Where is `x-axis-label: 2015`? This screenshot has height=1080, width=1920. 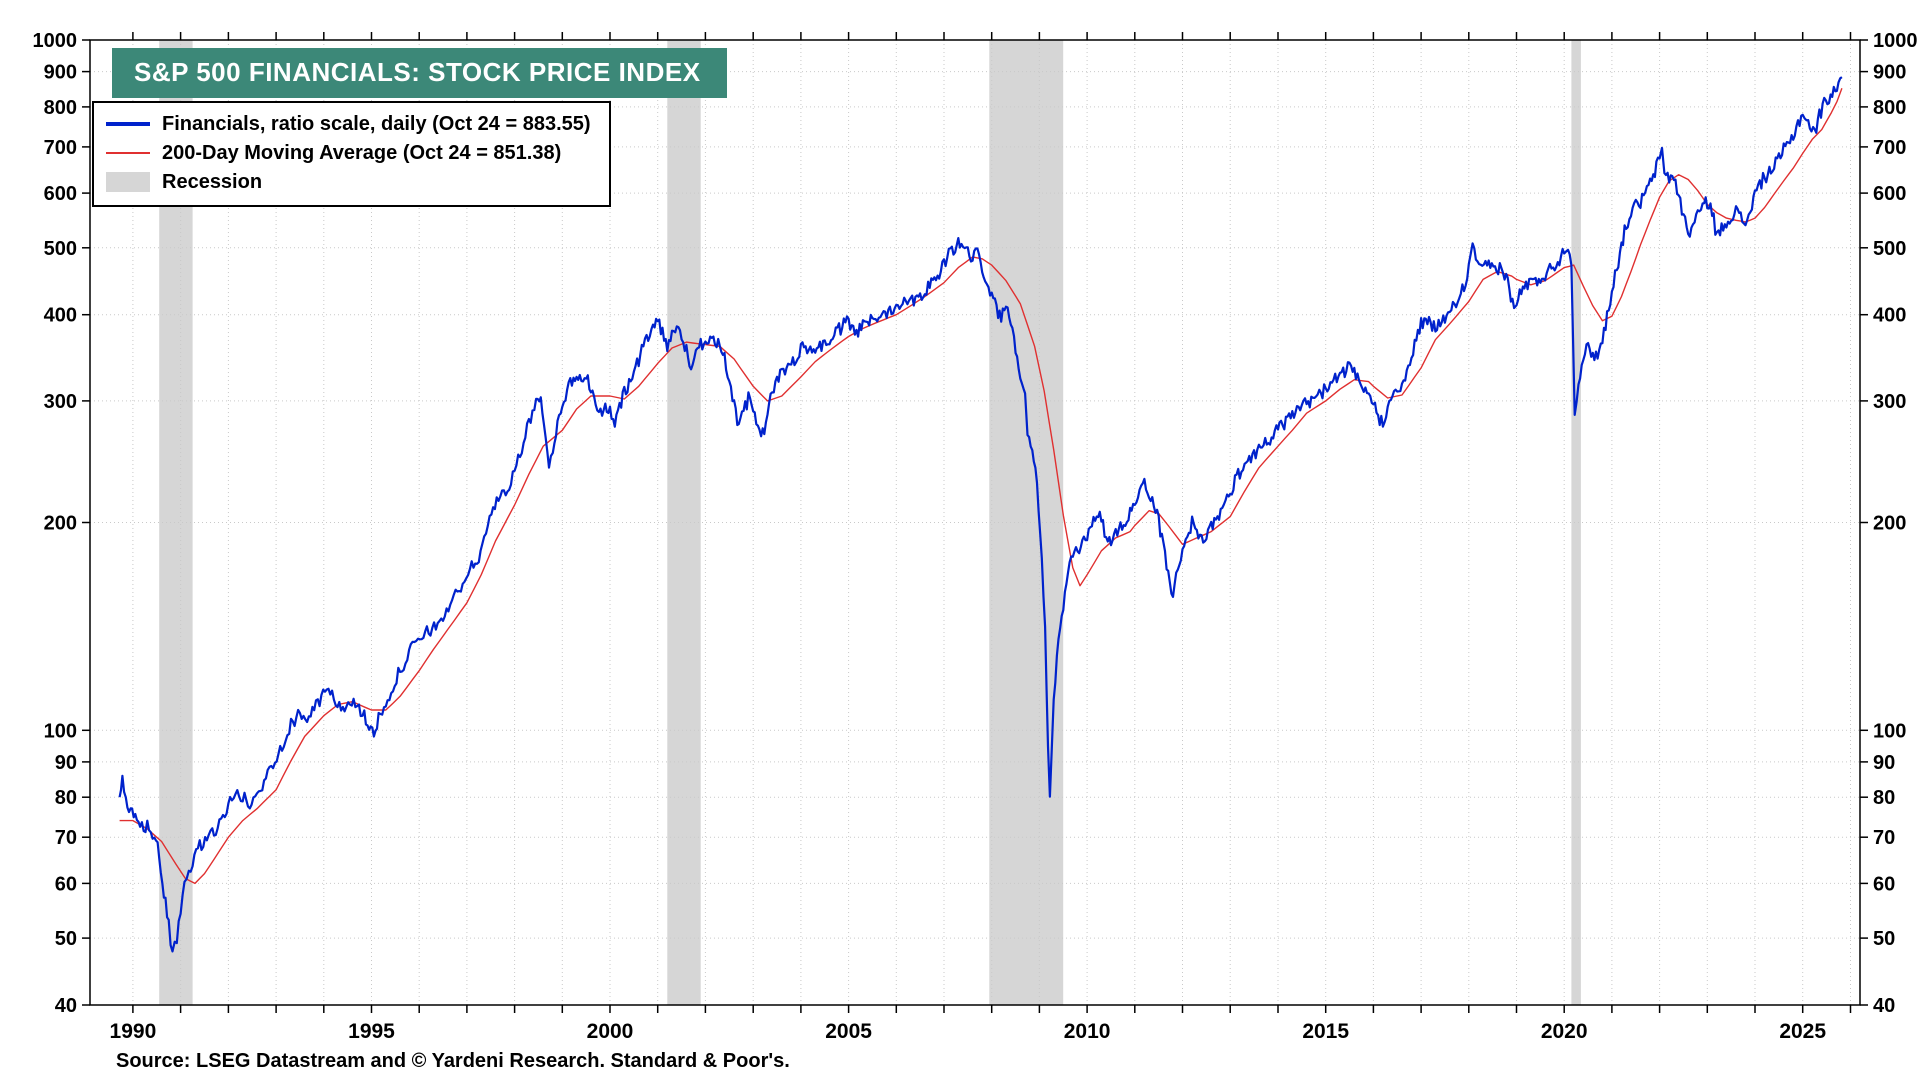
x-axis-label: 2015 is located at coordinates (1325, 1031).